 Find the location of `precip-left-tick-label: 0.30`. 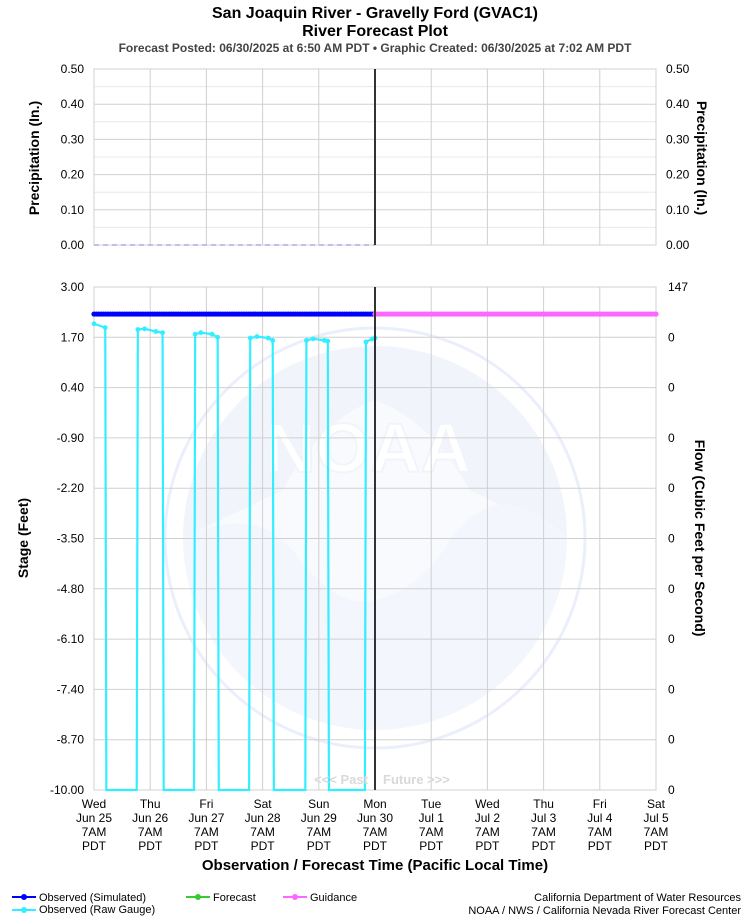

precip-left-tick-label: 0.30 is located at coordinates (73, 139).